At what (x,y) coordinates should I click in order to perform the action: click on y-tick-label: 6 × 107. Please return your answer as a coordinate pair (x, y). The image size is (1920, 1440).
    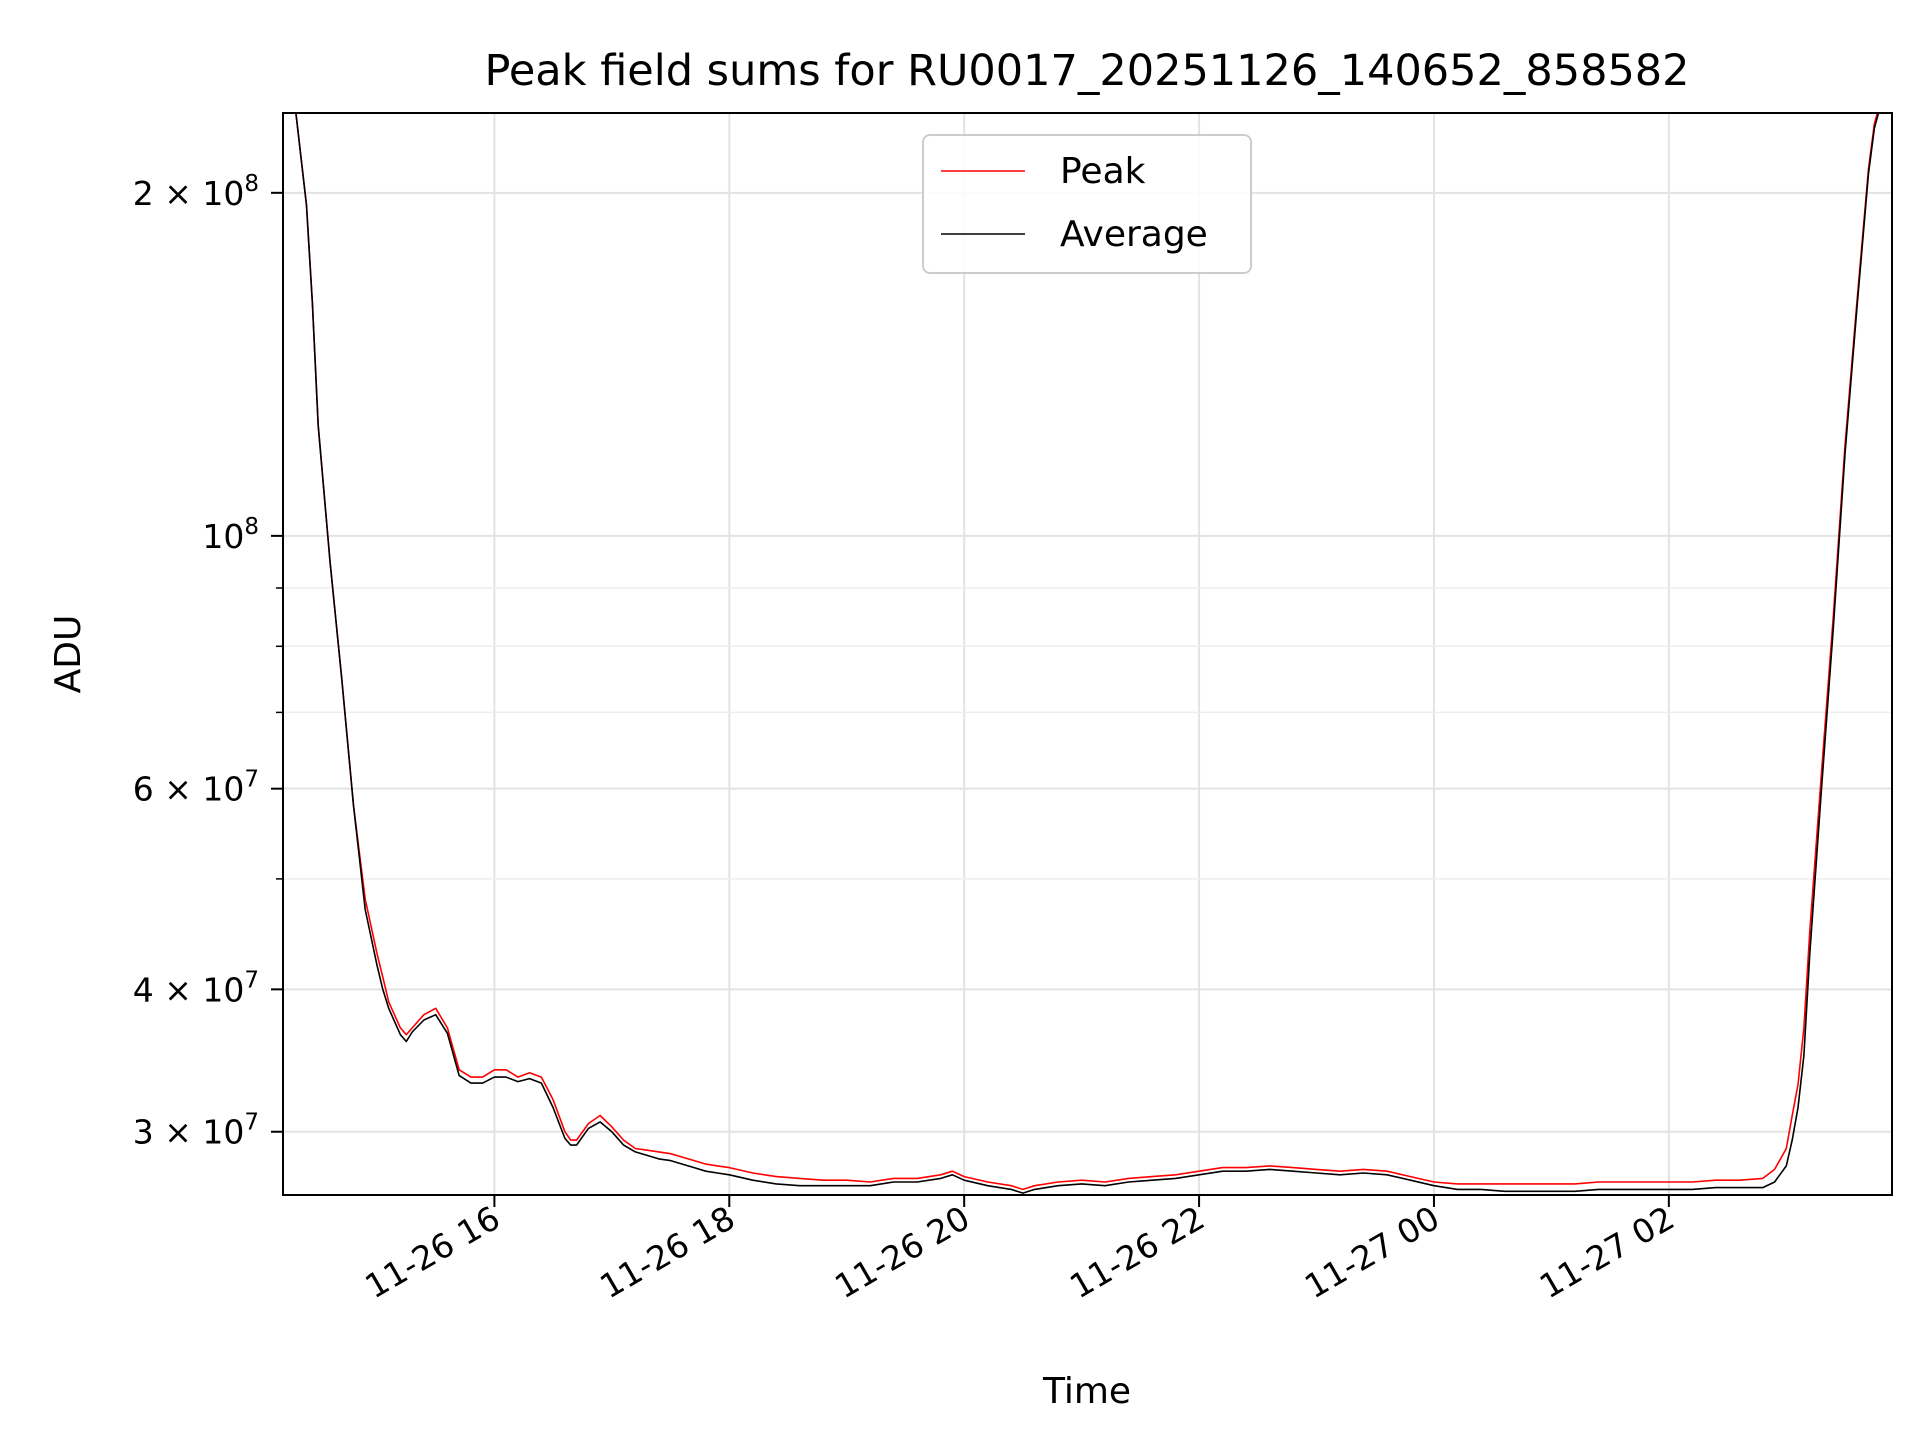
    Looking at the image, I should click on (196, 788).